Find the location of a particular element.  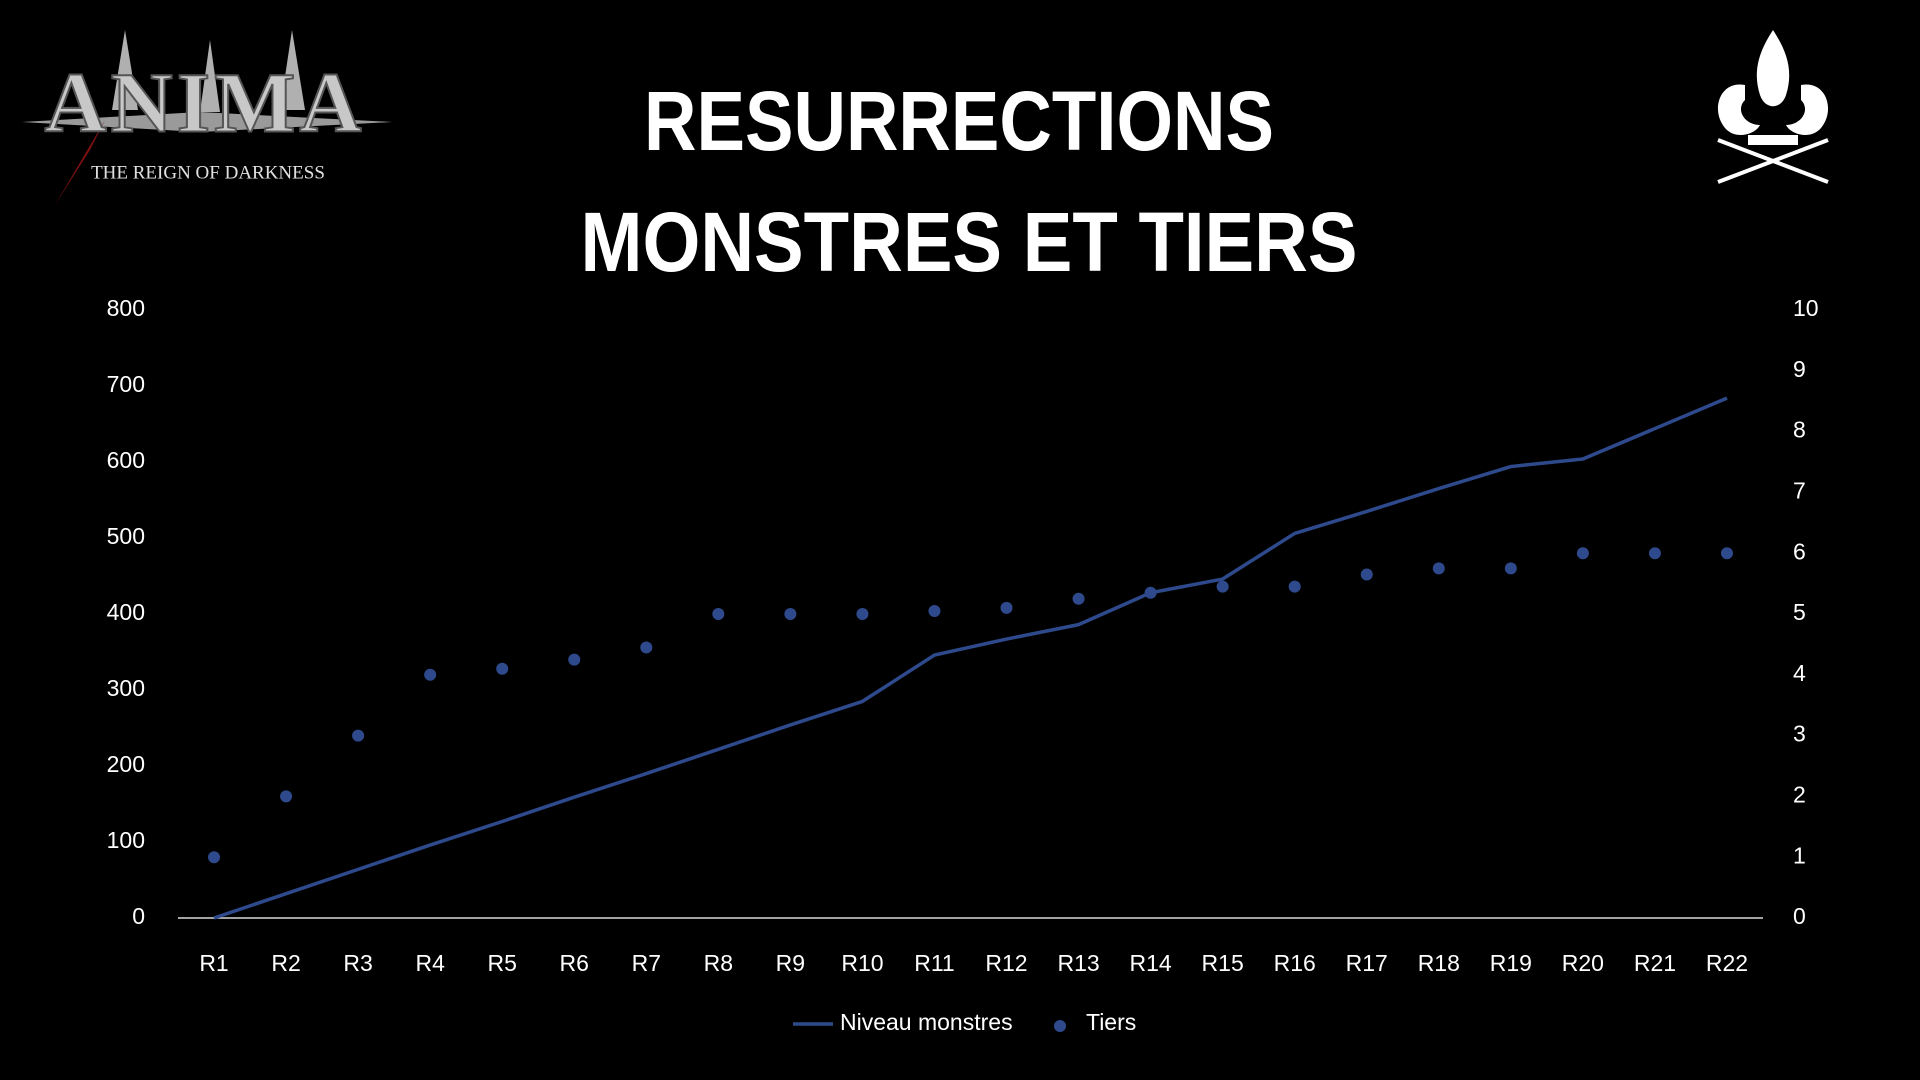

y-tick-label: 400 is located at coordinates (126, 612).